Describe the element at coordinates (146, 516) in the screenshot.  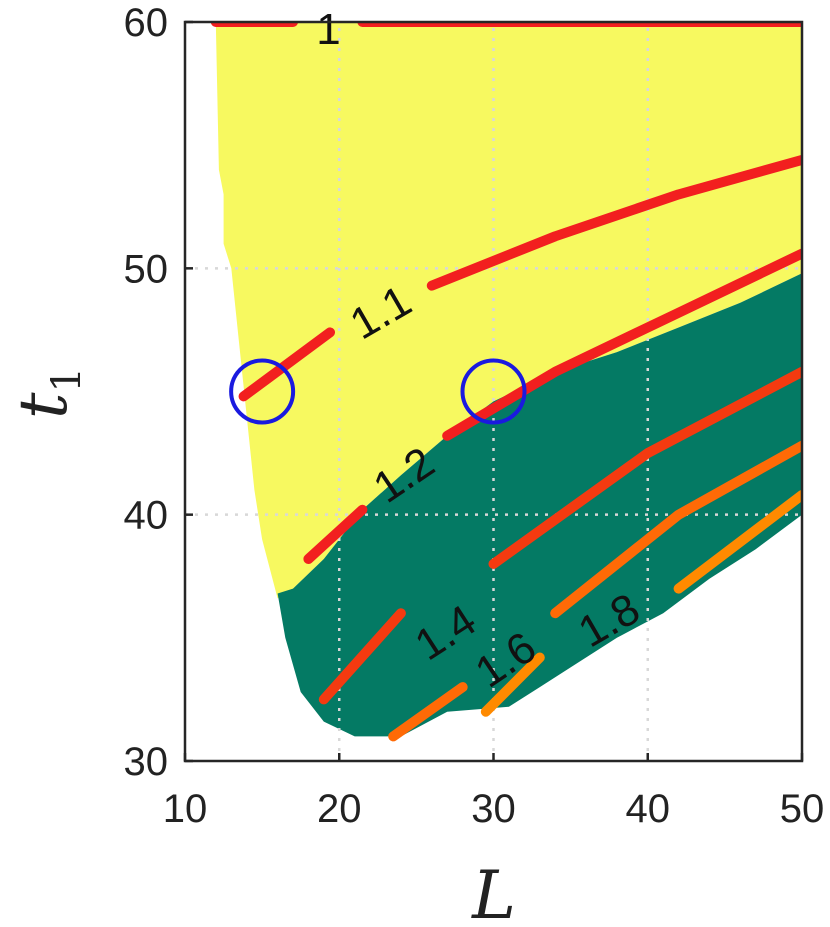
I see `y-tick-label: 40` at that location.